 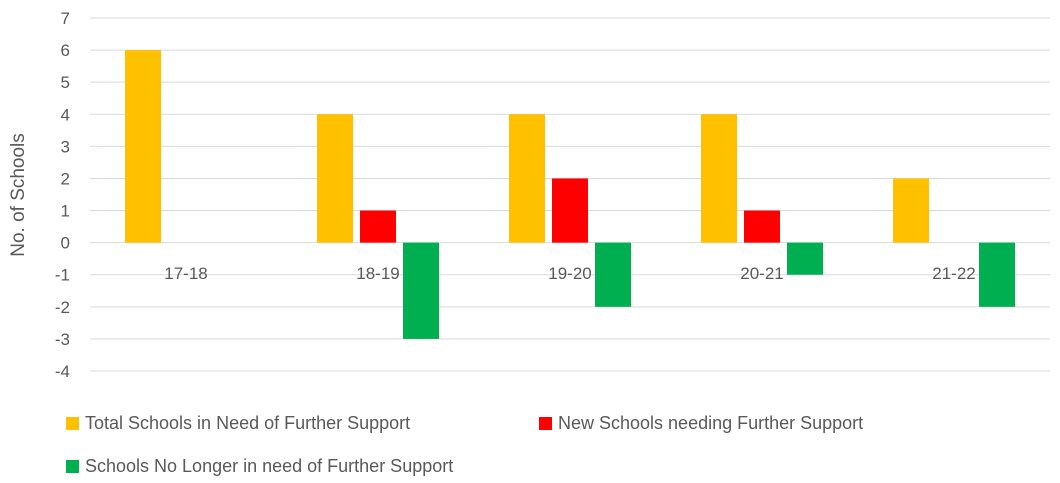 What do you see at coordinates (72, 423) in the screenshot?
I see `legend-swatch-total` at bounding box center [72, 423].